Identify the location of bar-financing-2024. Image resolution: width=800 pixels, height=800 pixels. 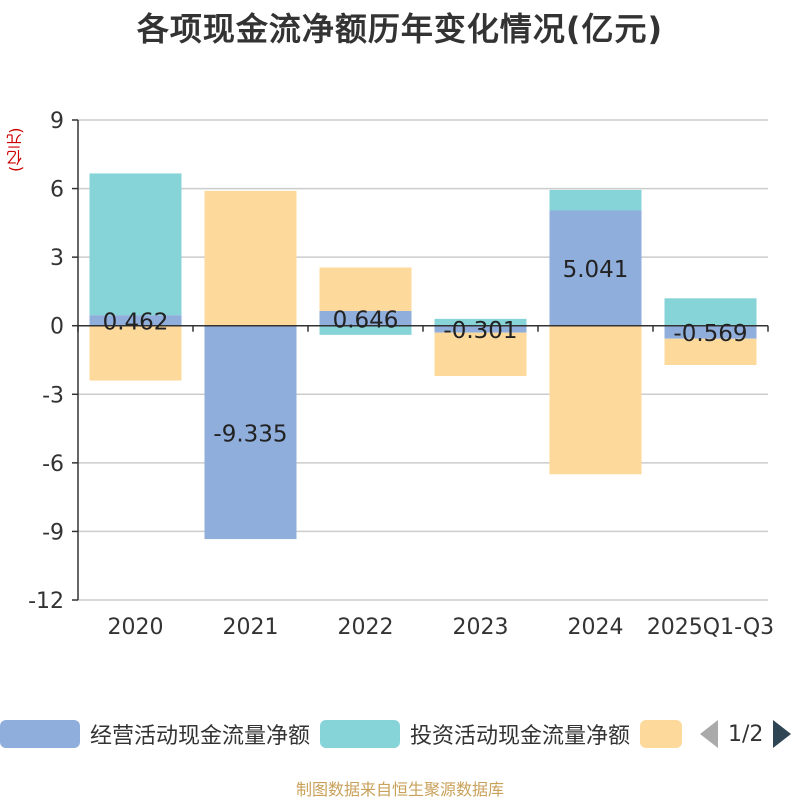
(595, 400).